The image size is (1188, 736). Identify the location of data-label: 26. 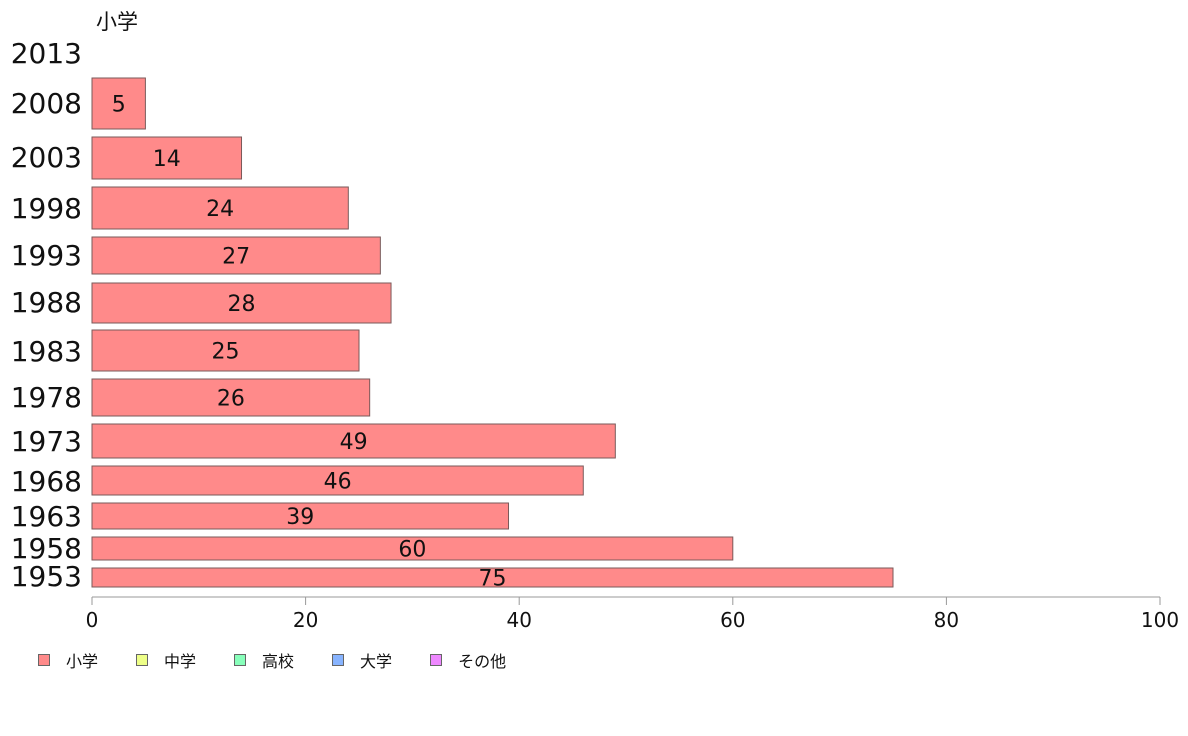
(231, 399).